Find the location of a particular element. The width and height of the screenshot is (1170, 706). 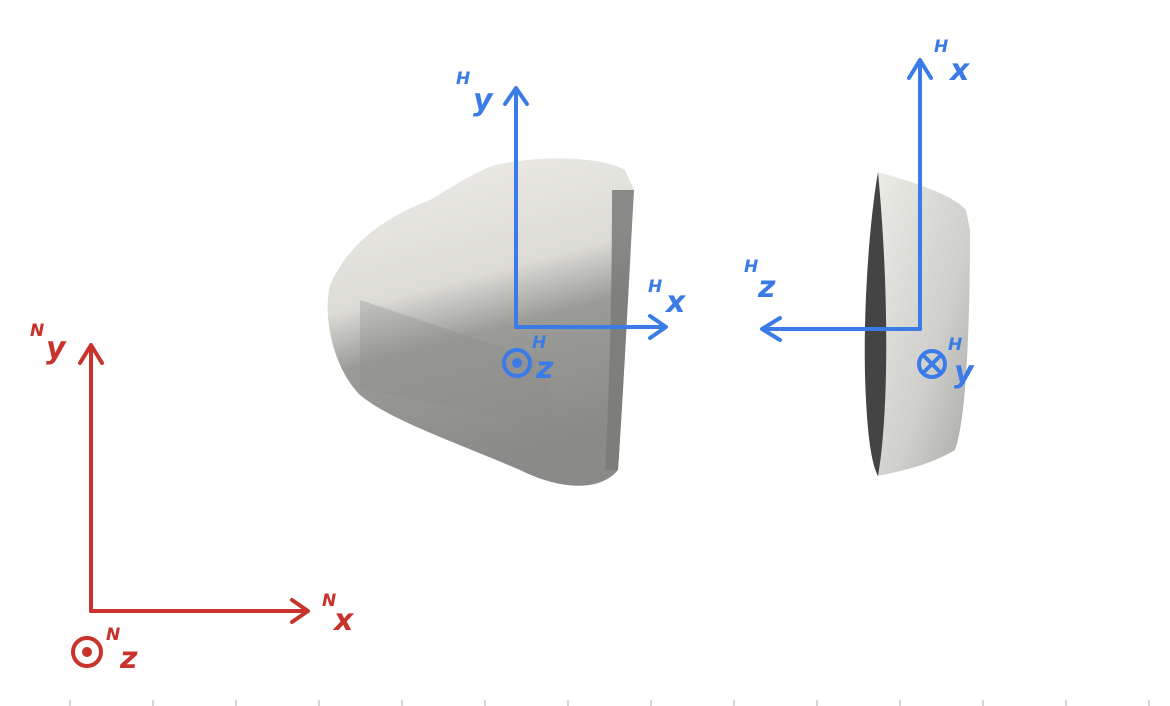

ref-x-axis-label: N x is located at coordinates (338, 614).